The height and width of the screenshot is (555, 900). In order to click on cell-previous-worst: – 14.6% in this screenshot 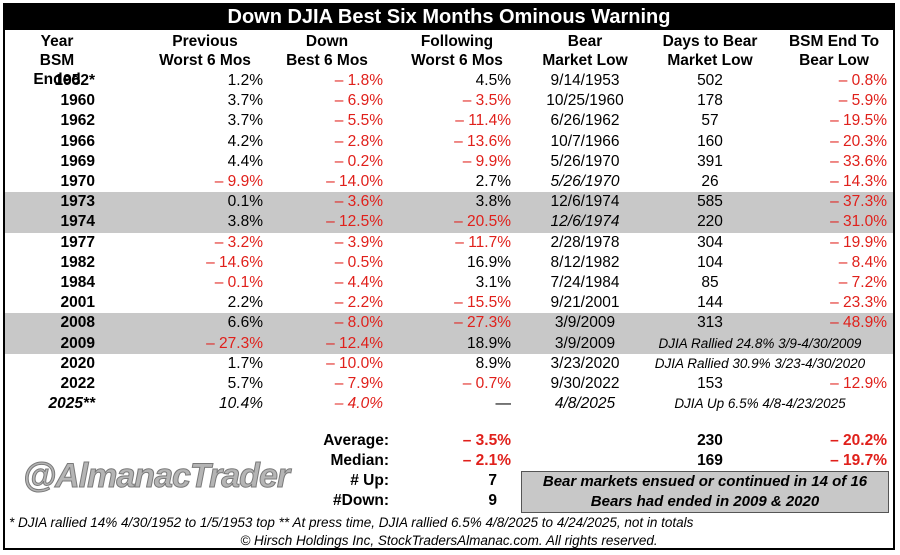, I will do `click(234, 262)`.